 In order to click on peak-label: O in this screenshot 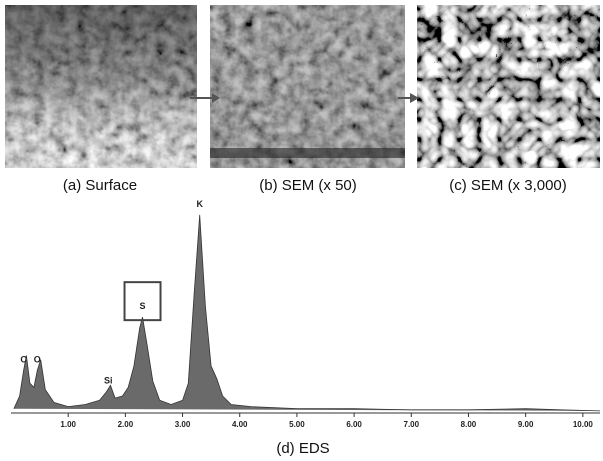, I will do `click(37, 359)`.